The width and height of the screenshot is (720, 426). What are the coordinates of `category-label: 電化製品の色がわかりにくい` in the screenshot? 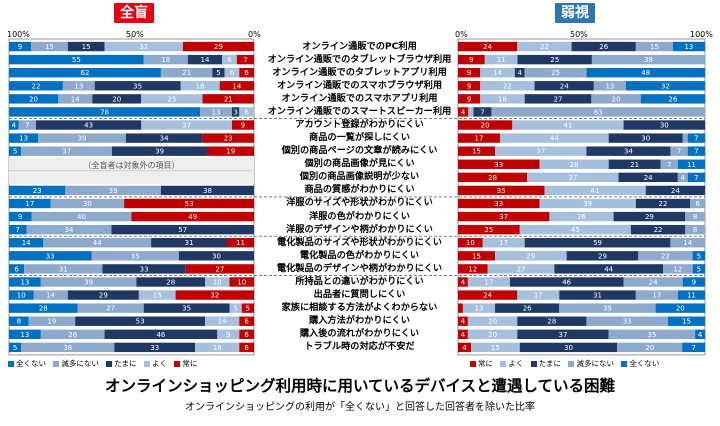 It's located at (359, 255).